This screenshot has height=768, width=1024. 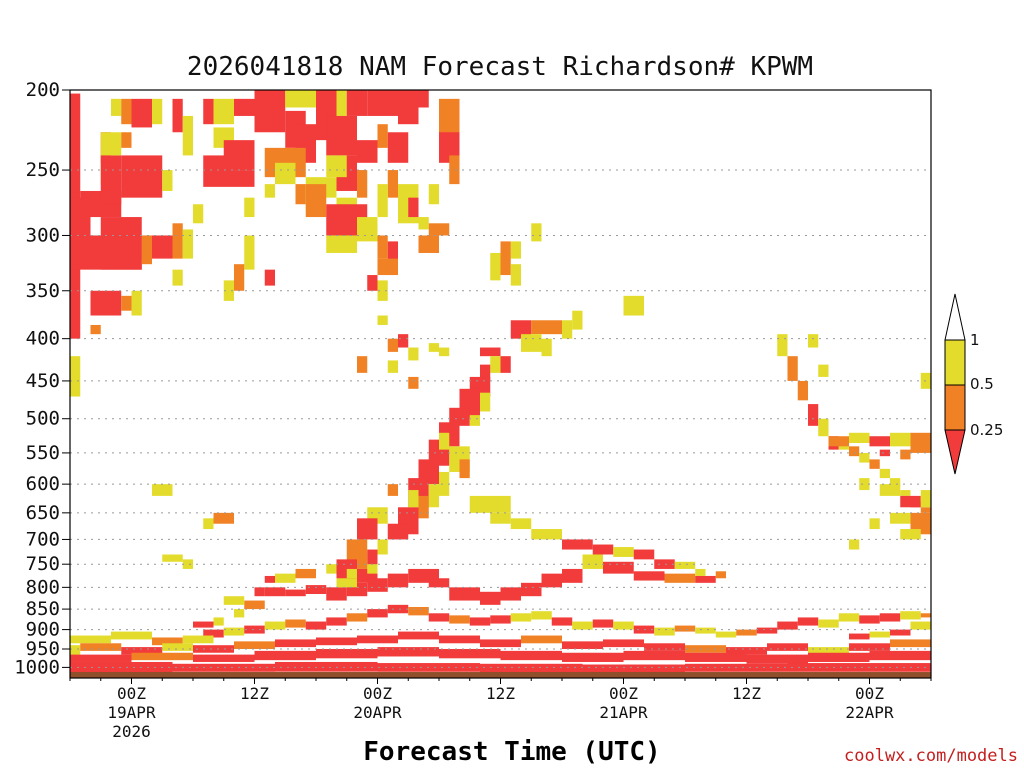 What do you see at coordinates (43, 539) in the screenshot?
I see `y-tick-label: 700` at bounding box center [43, 539].